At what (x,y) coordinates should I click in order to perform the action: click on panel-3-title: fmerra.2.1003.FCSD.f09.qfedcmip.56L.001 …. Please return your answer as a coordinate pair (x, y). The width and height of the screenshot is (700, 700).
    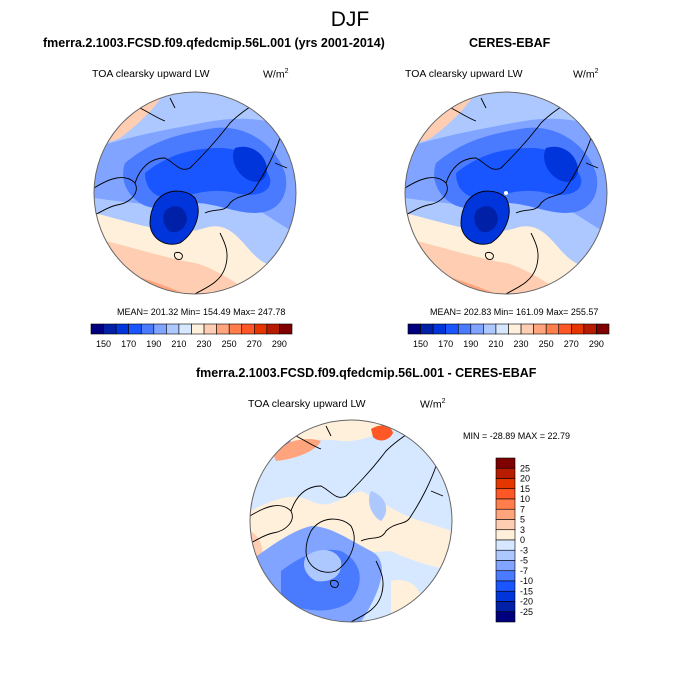
    Looking at the image, I should click on (366, 373).